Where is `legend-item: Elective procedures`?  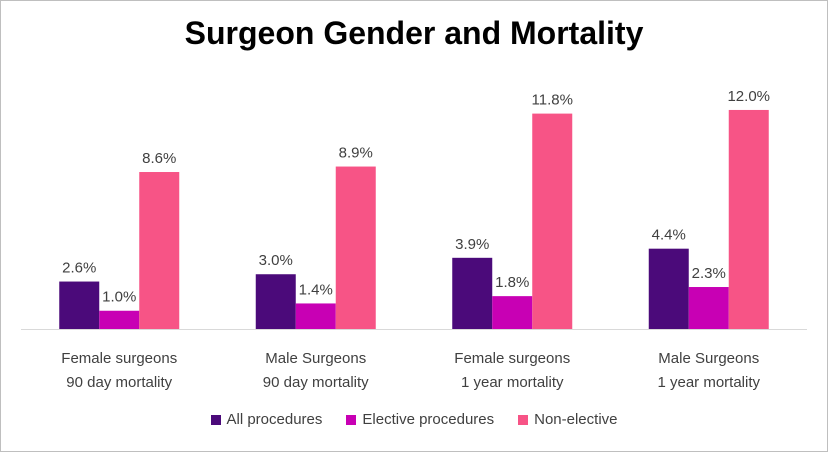
legend-item: Elective procedures is located at coordinates (420, 419).